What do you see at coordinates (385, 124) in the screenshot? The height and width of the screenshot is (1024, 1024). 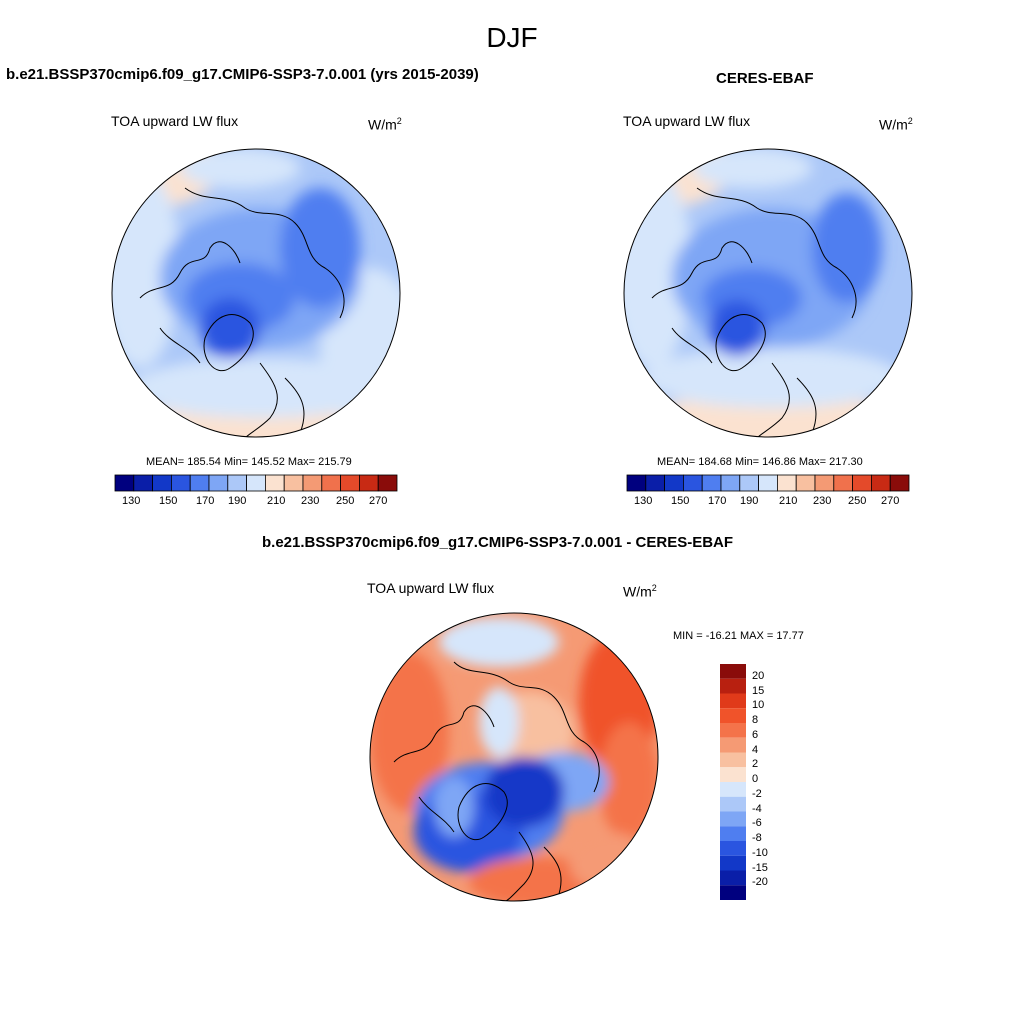 I see `panel1-units: W/m2` at bounding box center [385, 124].